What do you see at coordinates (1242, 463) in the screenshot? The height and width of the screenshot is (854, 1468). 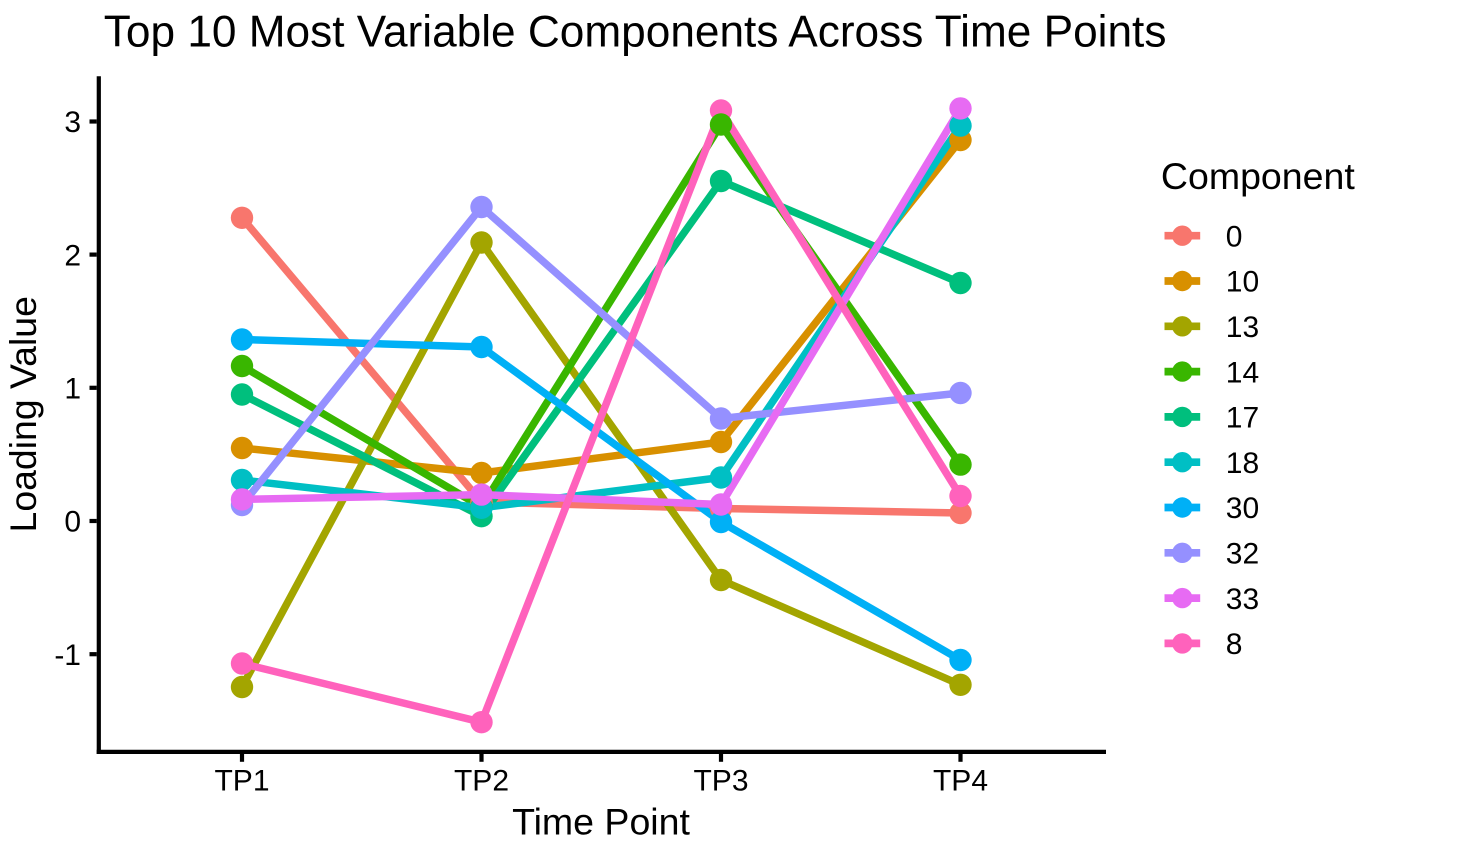 I see `svg-text: 18` at bounding box center [1242, 463].